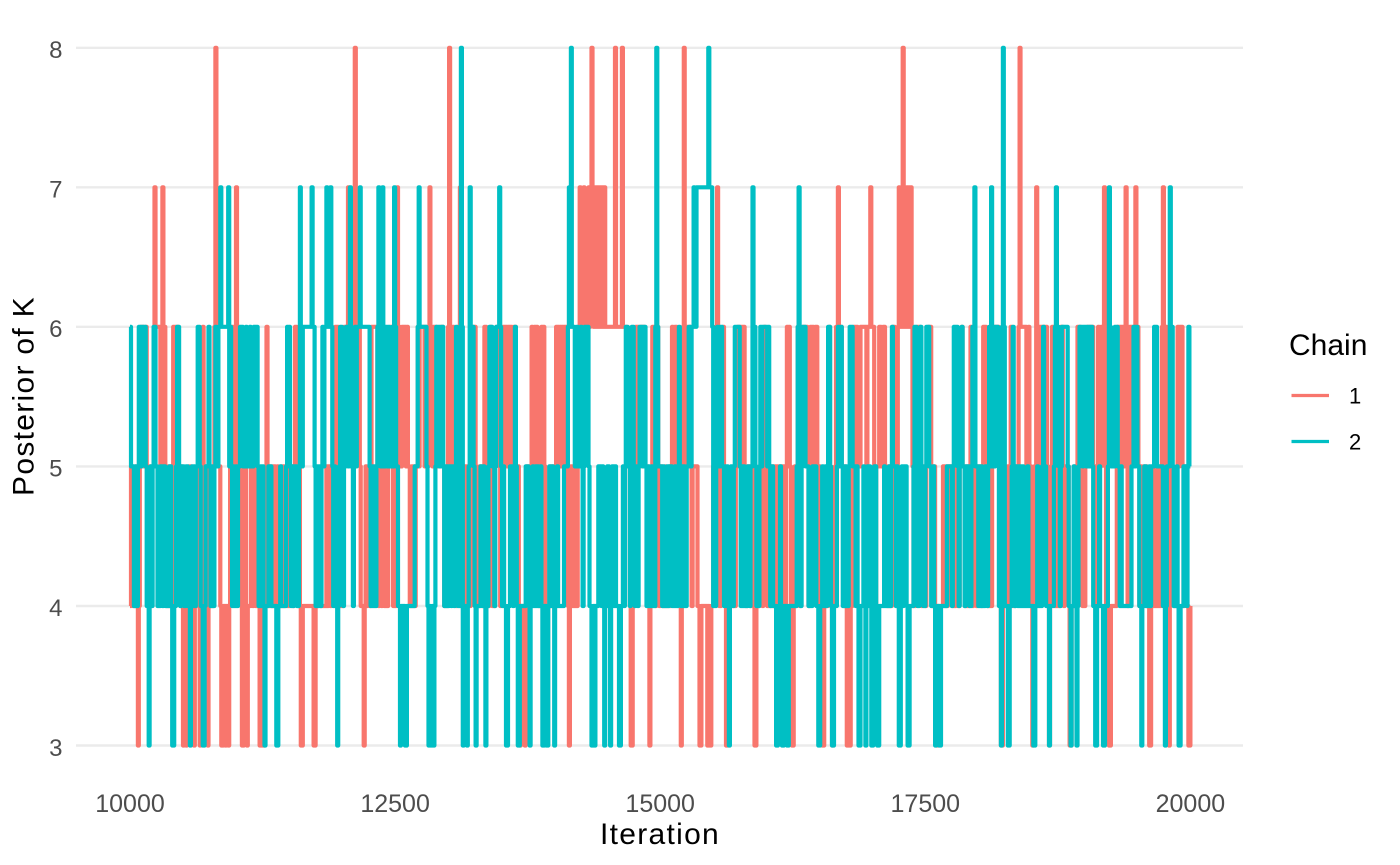  Describe the element at coordinates (1191, 804) in the screenshot. I see `svg-text: 20000` at that location.